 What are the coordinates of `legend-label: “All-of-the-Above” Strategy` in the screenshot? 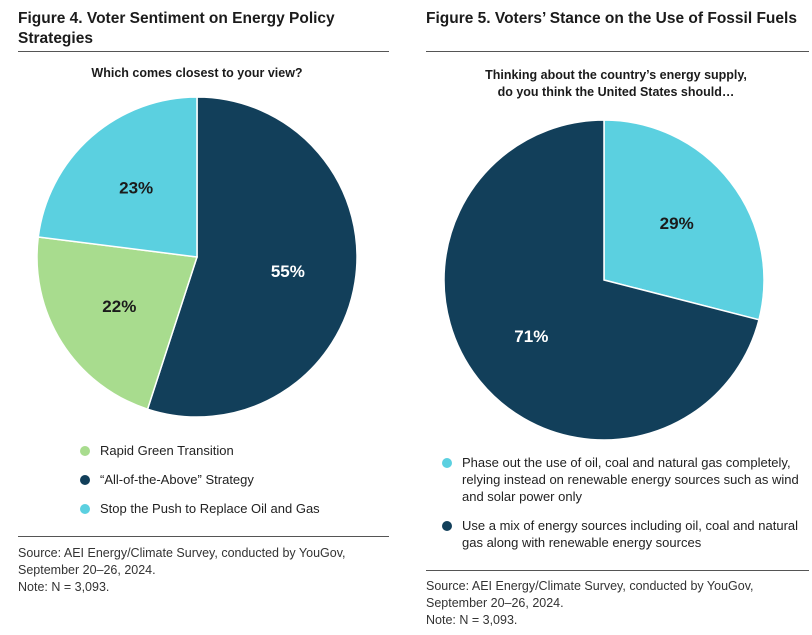 It's located at (177, 479).